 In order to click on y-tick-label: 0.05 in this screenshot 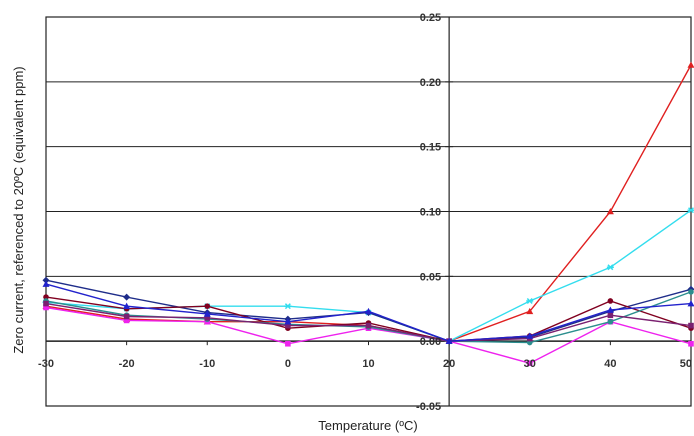, I will do `click(430, 277)`.